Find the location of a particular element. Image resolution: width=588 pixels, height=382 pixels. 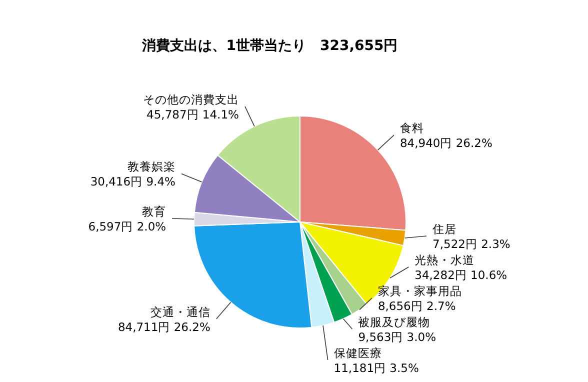

slice-label: 交通・通信 is located at coordinates (180, 311).